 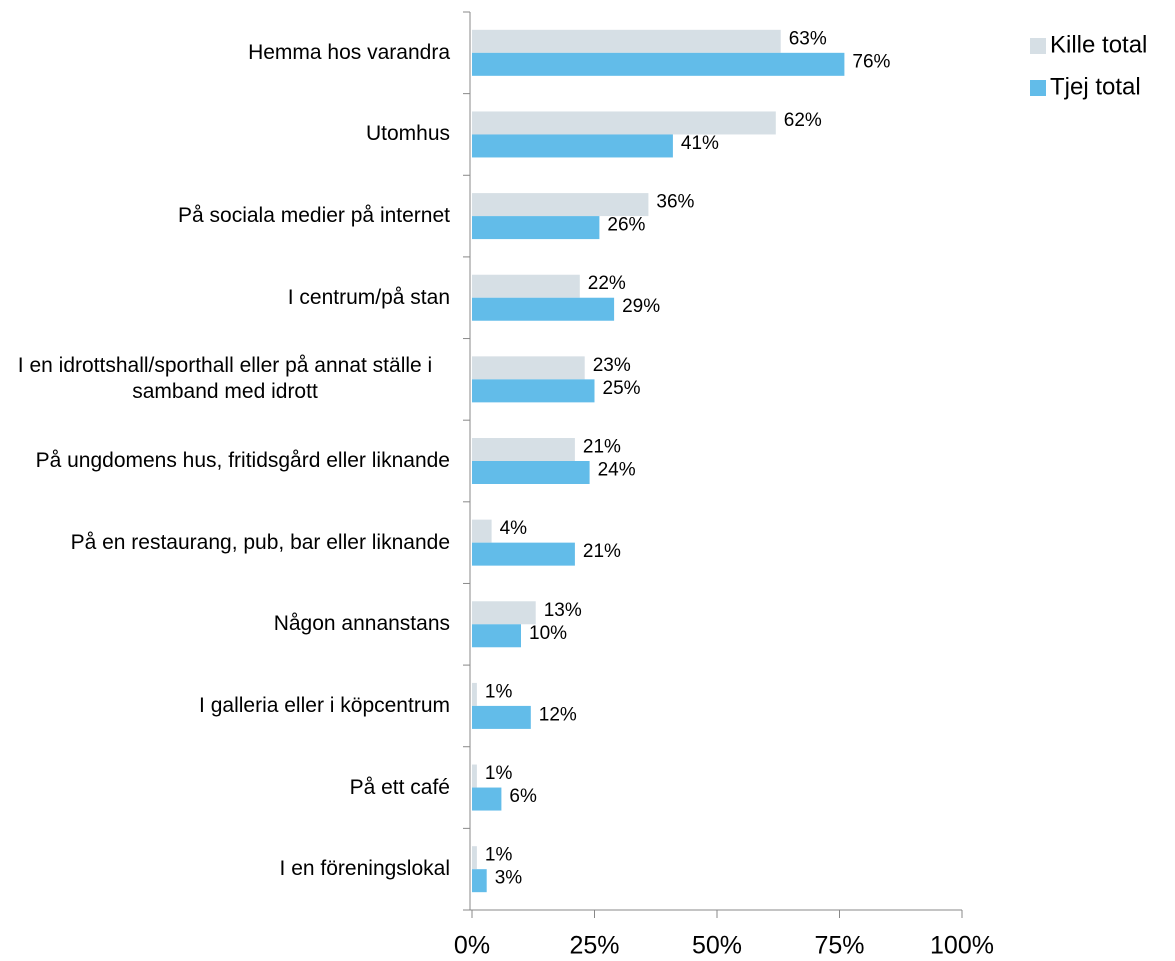 What do you see at coordinates (514, 528) in the screenshot?
I see `data-label: 4%` at bounding box center [514, 528].